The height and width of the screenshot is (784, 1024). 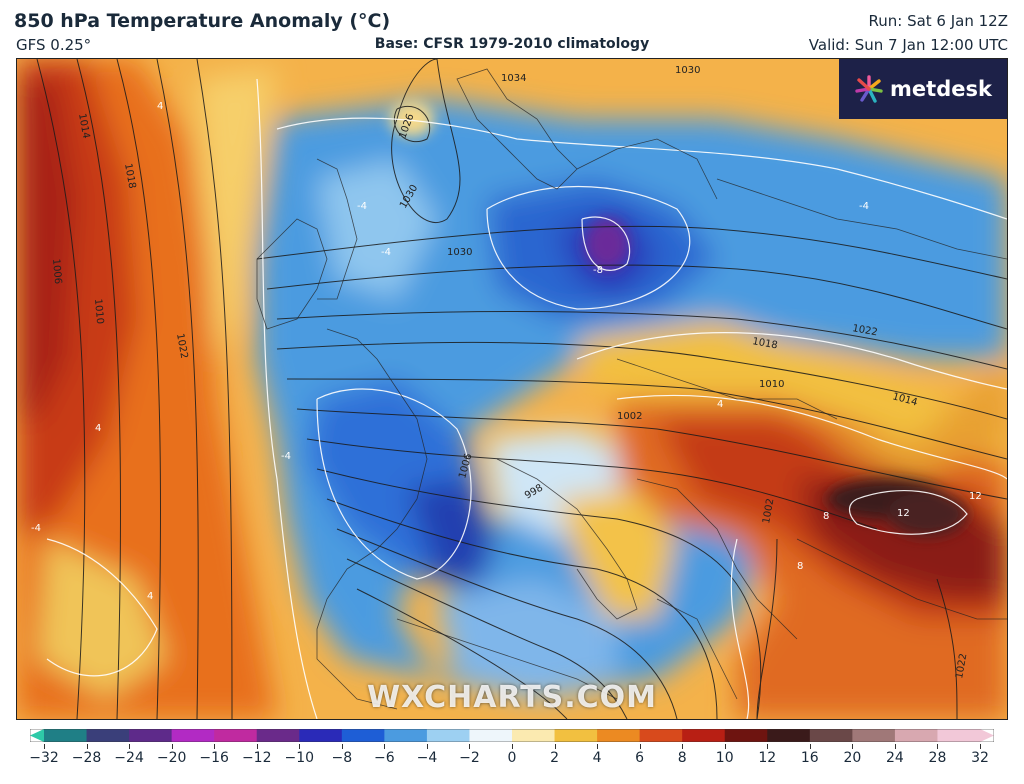 I want to click on colorbar-tick-label: 8, so click(x=682, y=758).